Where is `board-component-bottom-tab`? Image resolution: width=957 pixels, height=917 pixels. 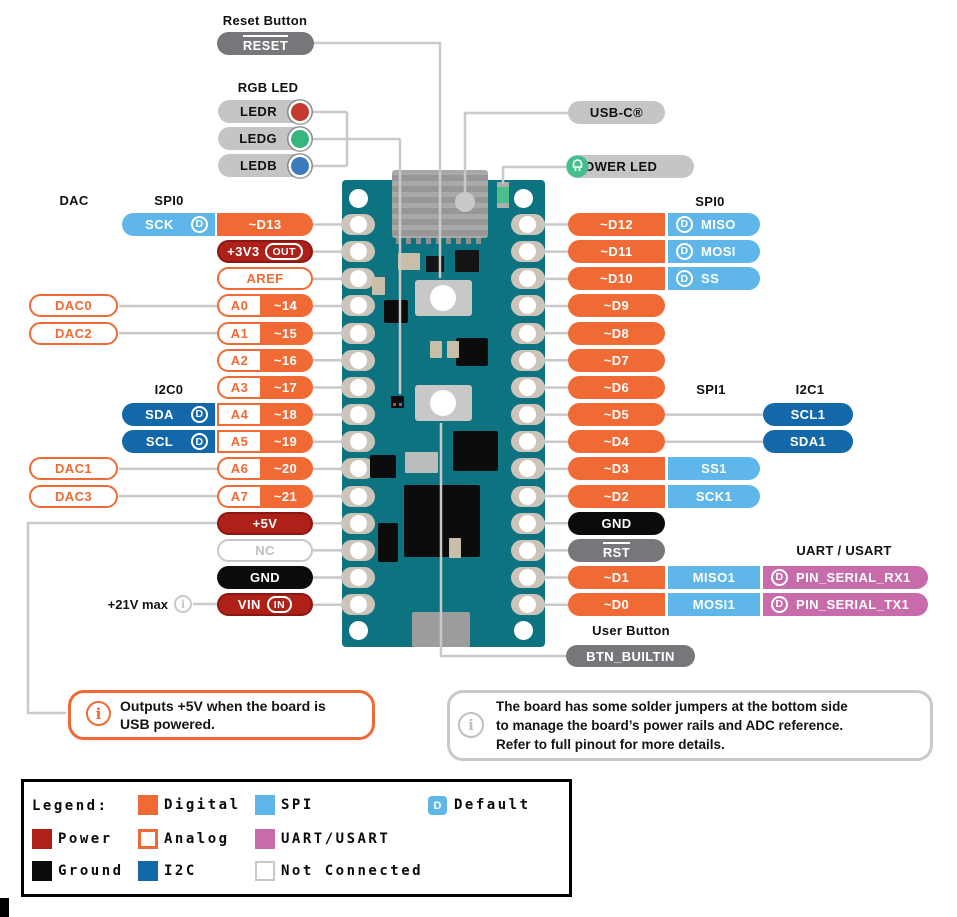 board-component-bottom-tab is located at coordinates (441, 629).